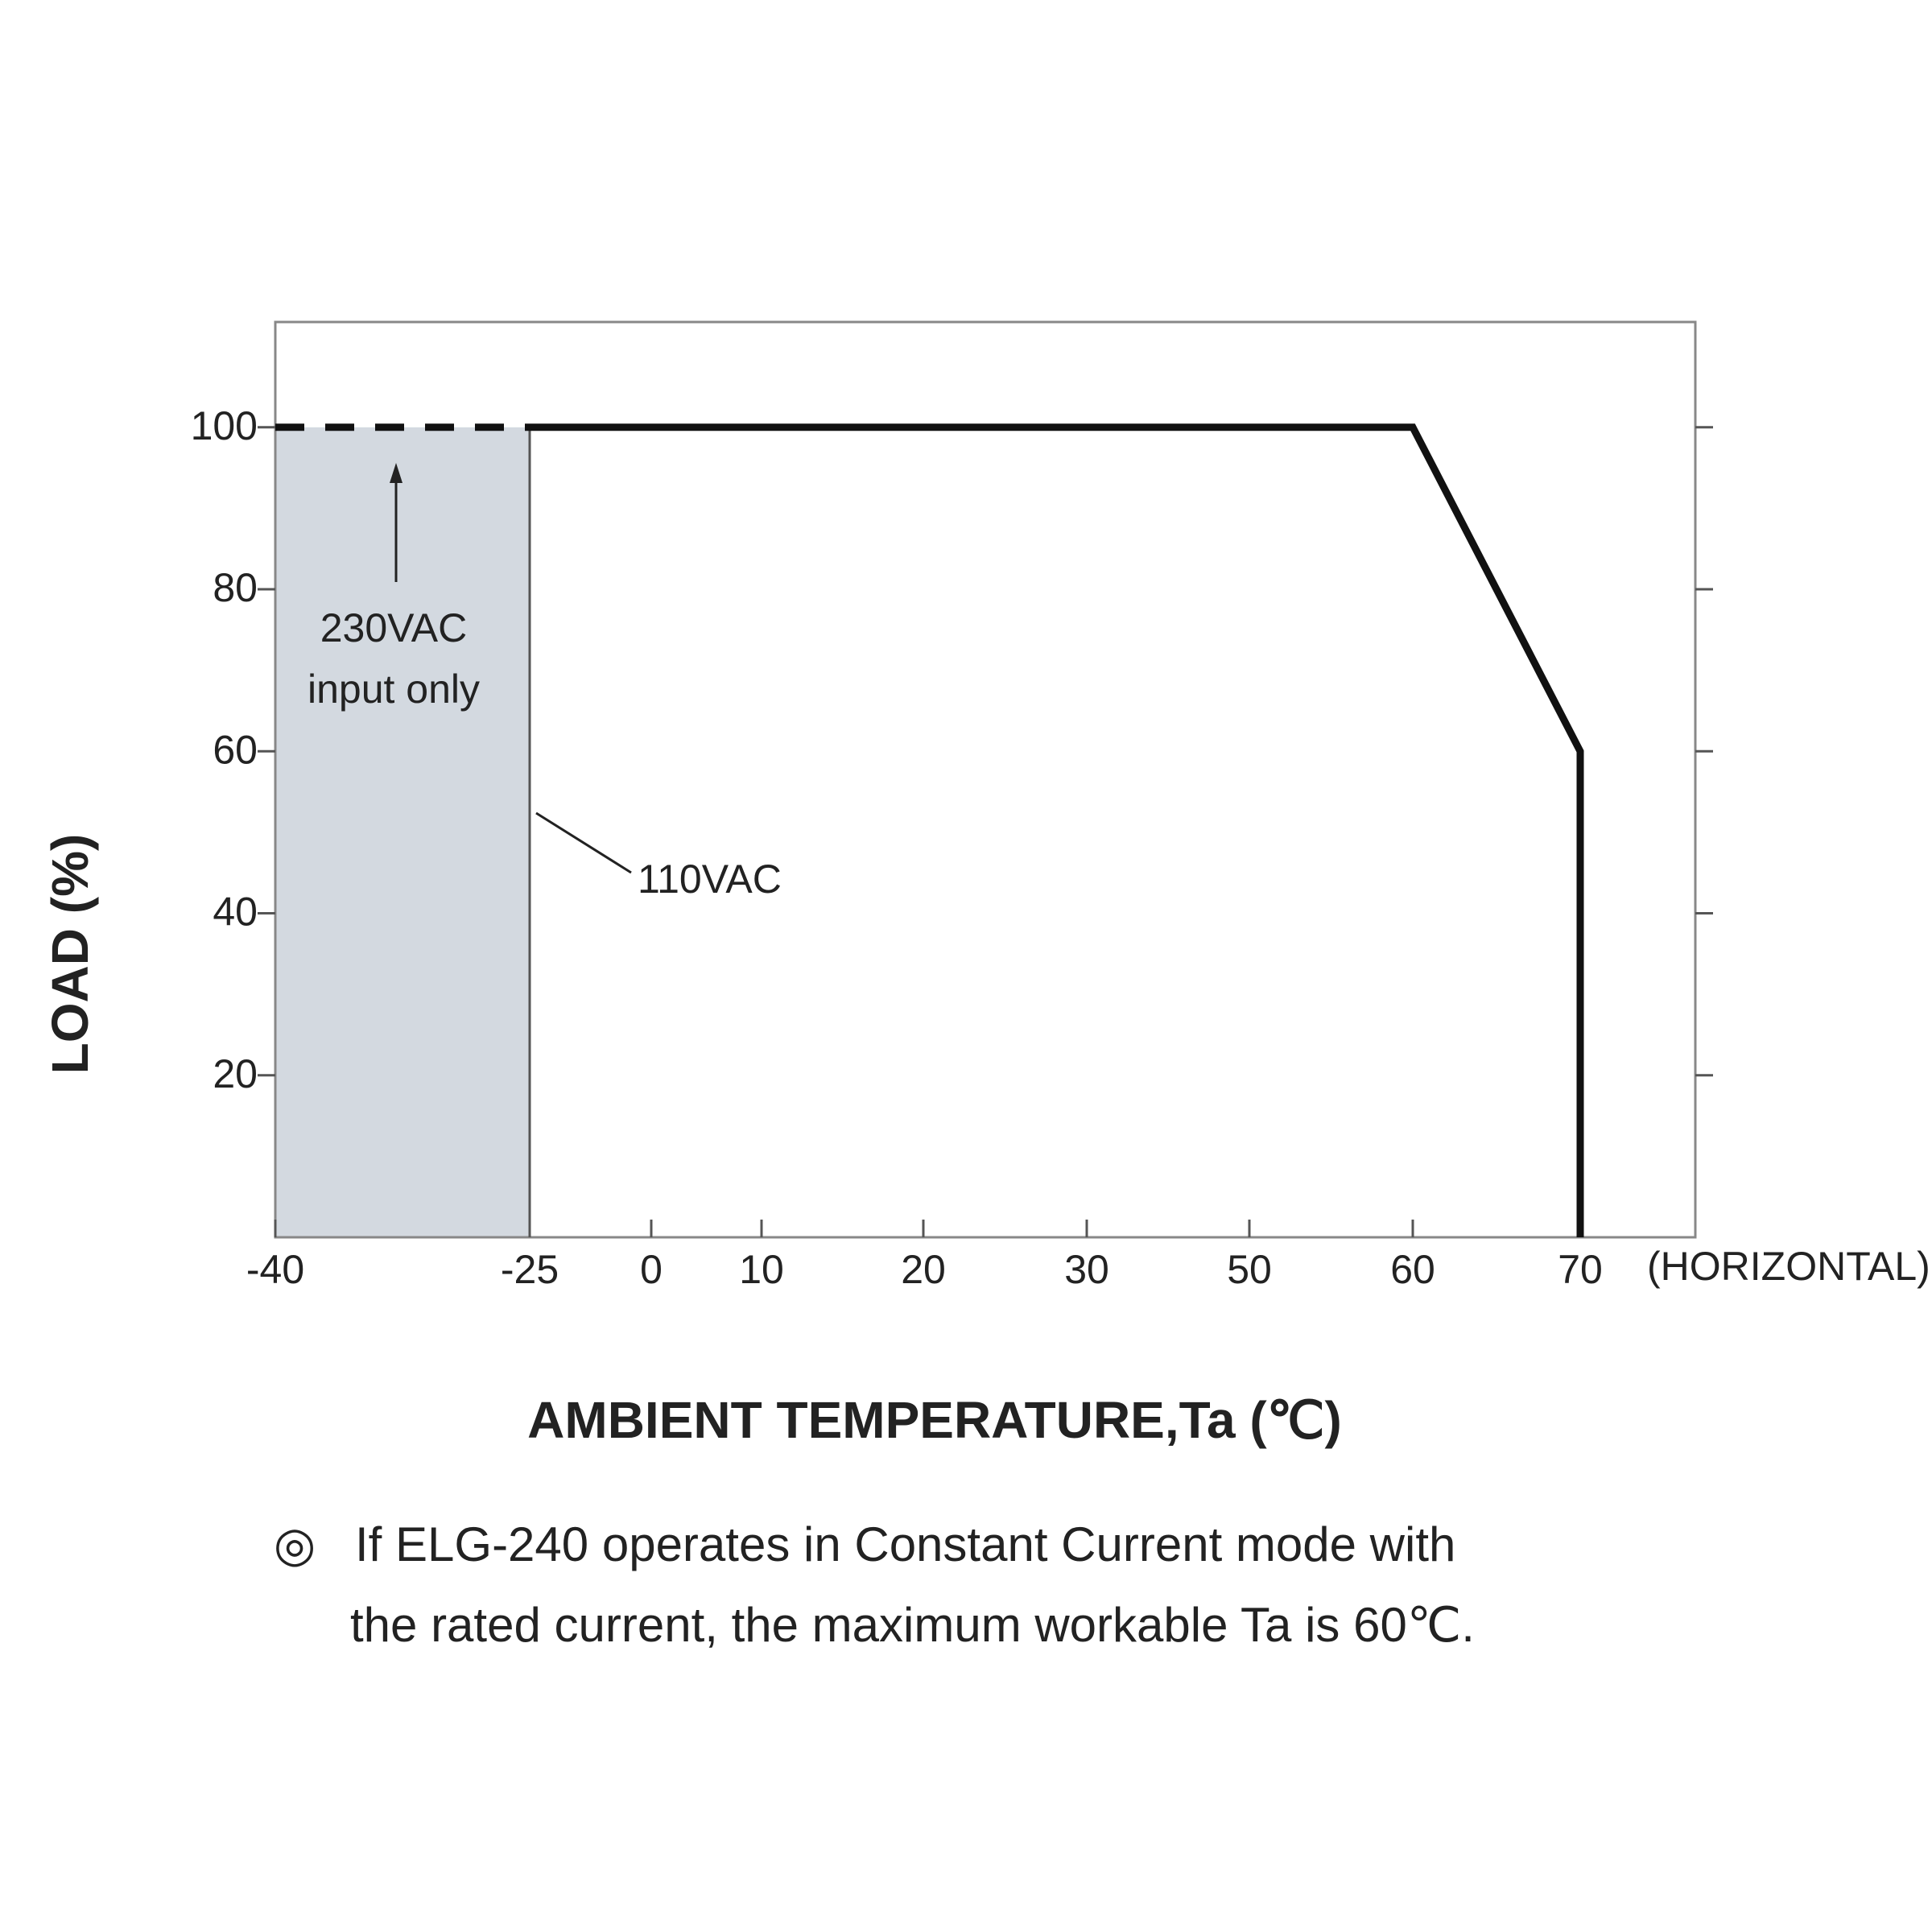 This screenshot has height=1932, width=1932. Describe the element at coordinates (394, 658) in the screenshot. I see `series-label: 230VAC input only` at that location.